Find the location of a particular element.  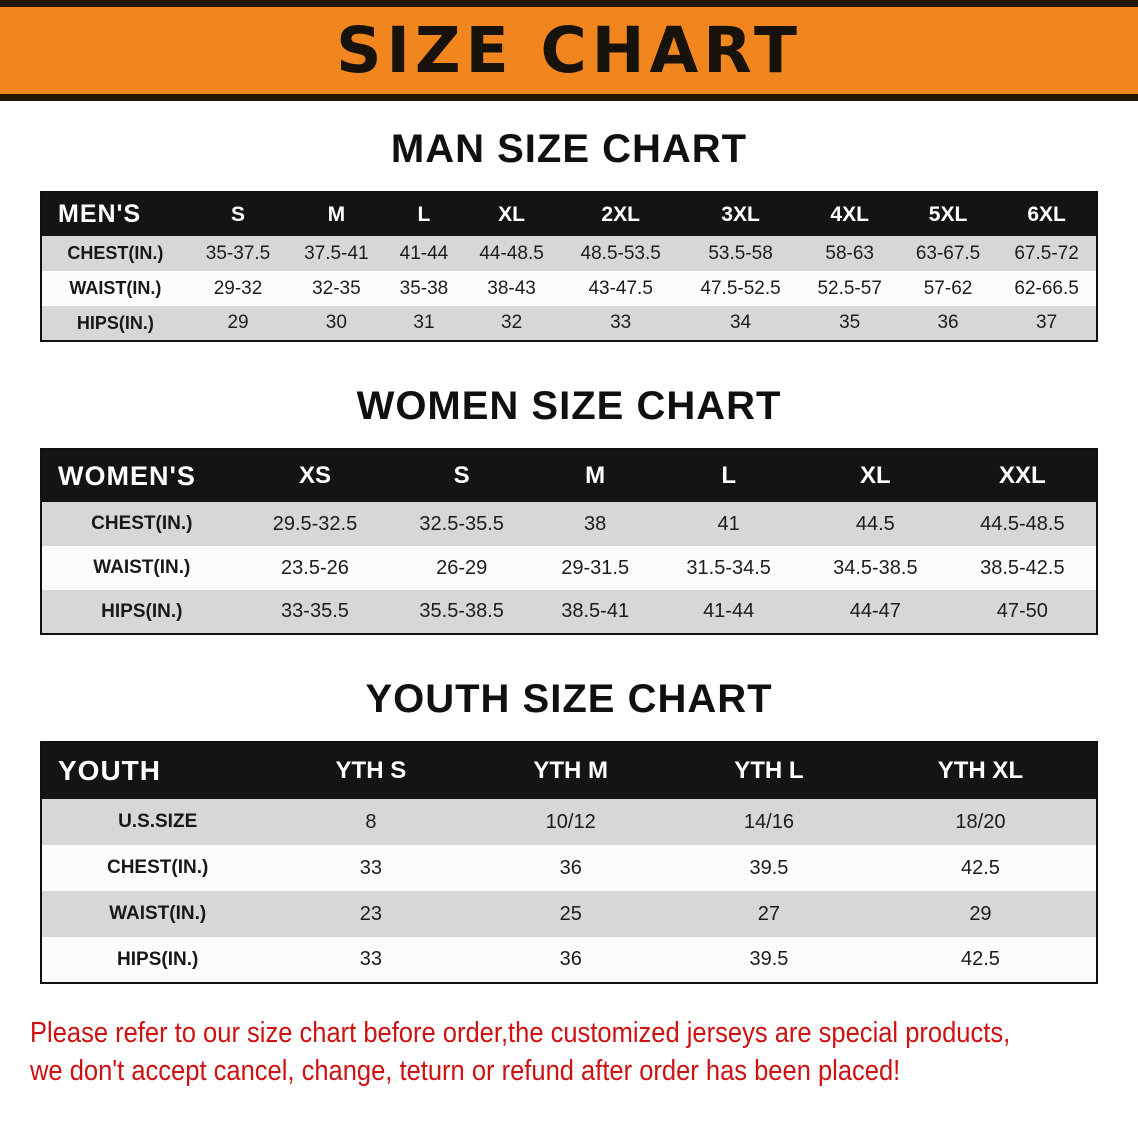

size-column-header: YTH S is located at coordinates (371, 770).